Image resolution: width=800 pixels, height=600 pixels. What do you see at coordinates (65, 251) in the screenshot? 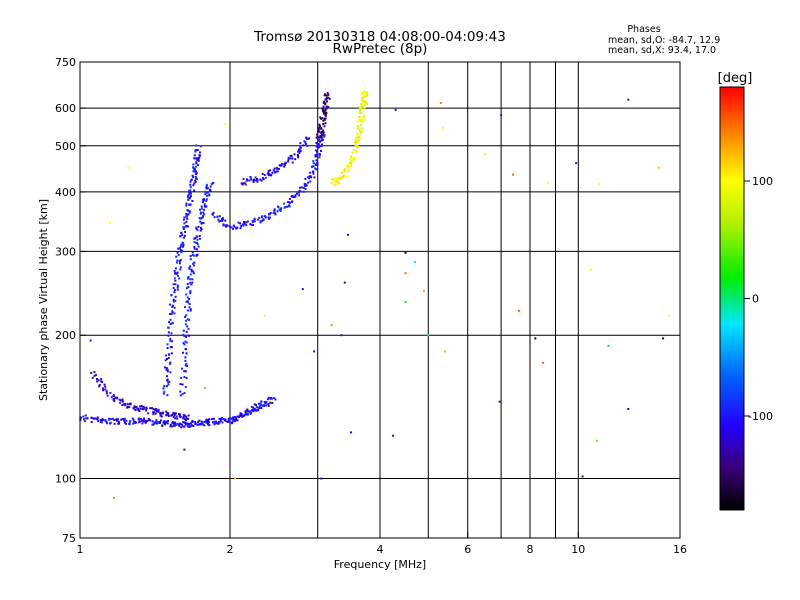
I see `y-tick-label: 300` at bounding box center [65, 251].